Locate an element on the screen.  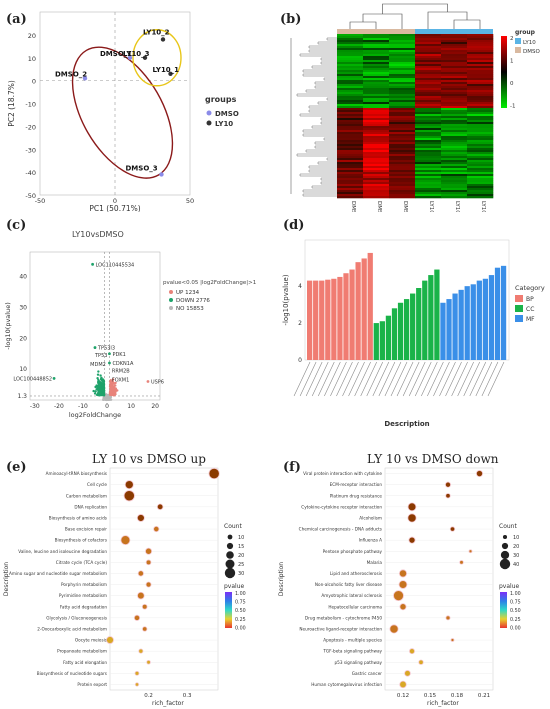
x-axis-label: rich_factor is located at coordinates (168, 703).